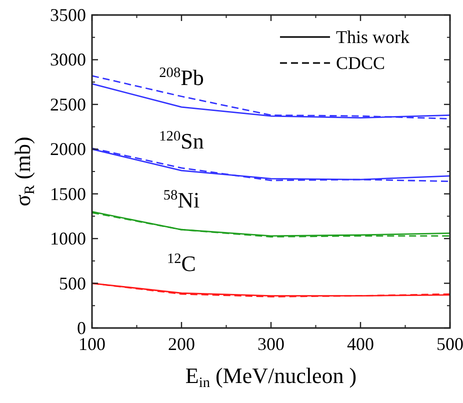 The height and width of the screenshot is (403, 463). What do you see at coordinates (68, 104) in the screenshot?
I see `y-tick-label: 2500` at bounding box center [68, 104].